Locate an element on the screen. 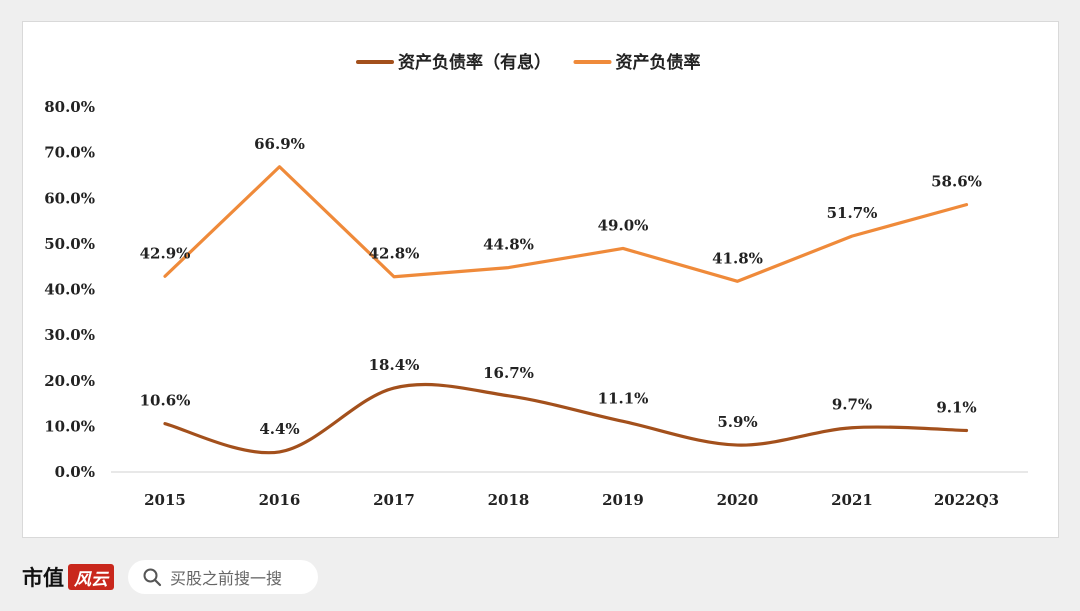 This screenshot has width=1080, height=611. brand-mark-icon: 风云 is located at coordinates (91, 577).